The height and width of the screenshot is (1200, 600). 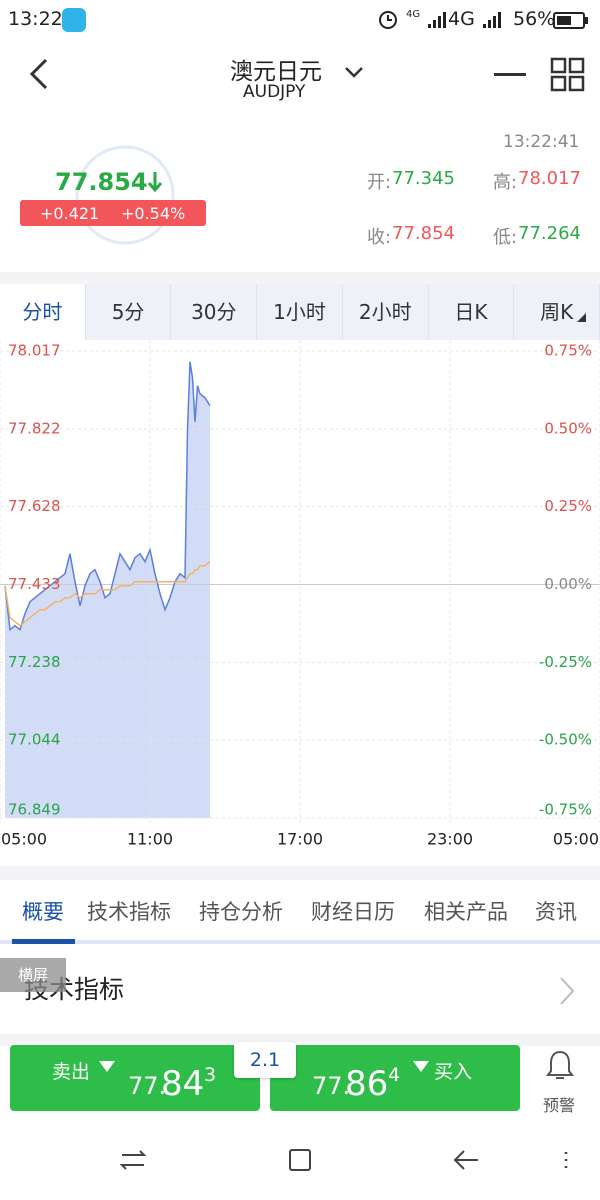 I want to click on down-arrow, so click(x=155, y=182).